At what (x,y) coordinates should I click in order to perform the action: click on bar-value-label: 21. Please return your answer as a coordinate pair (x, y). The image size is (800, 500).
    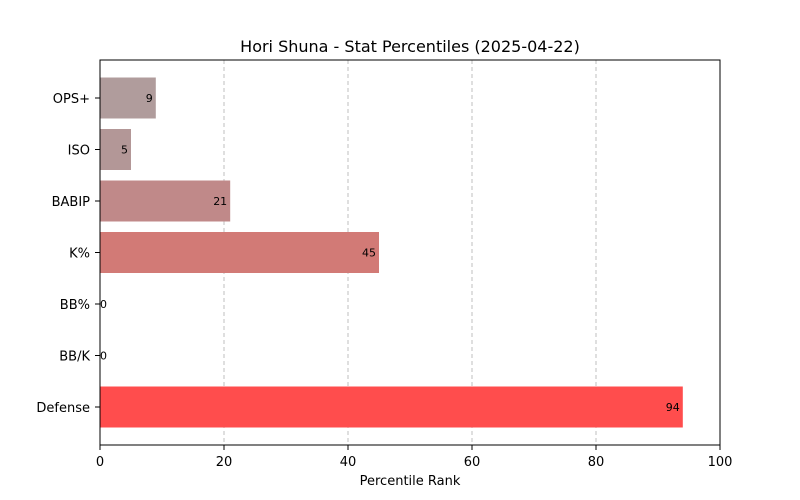
    Looking at the image, I should click on (220, 201).